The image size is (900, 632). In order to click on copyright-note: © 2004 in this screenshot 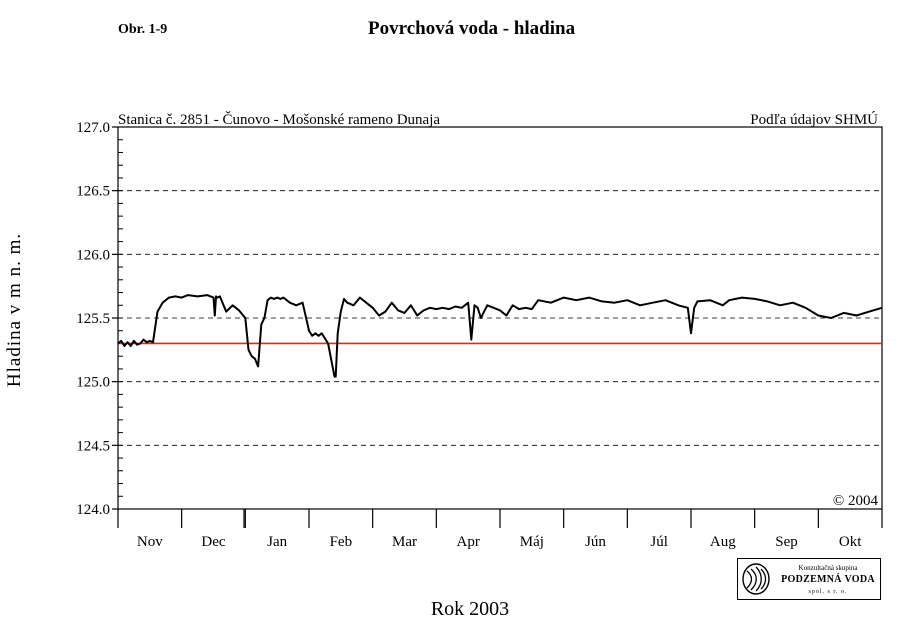, I will do `click(856, 501)`.